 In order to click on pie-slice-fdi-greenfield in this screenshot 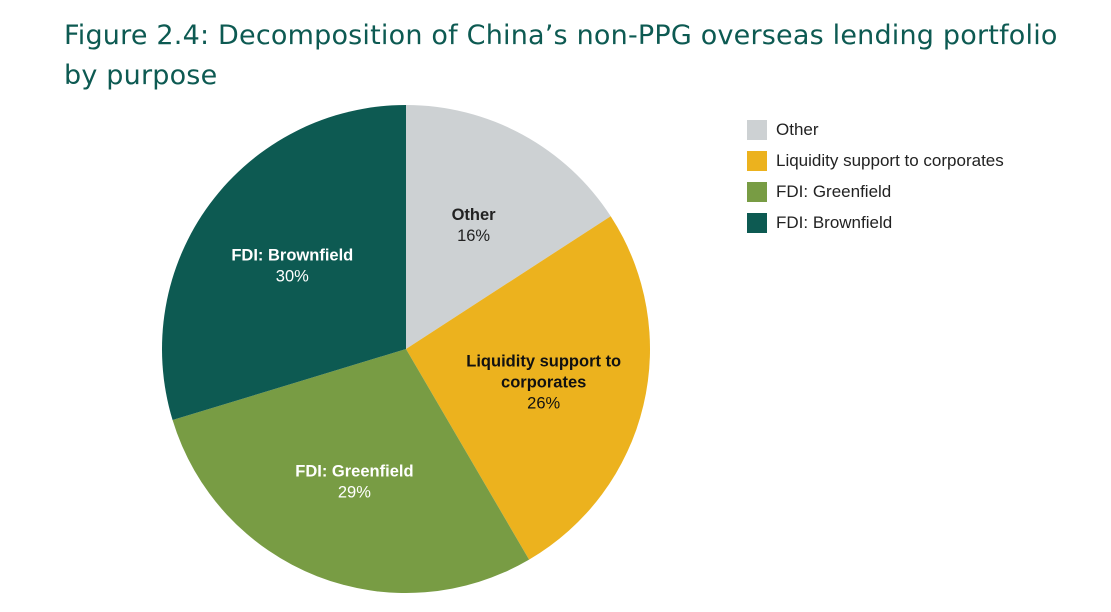, I will do `click(351, 471)`.